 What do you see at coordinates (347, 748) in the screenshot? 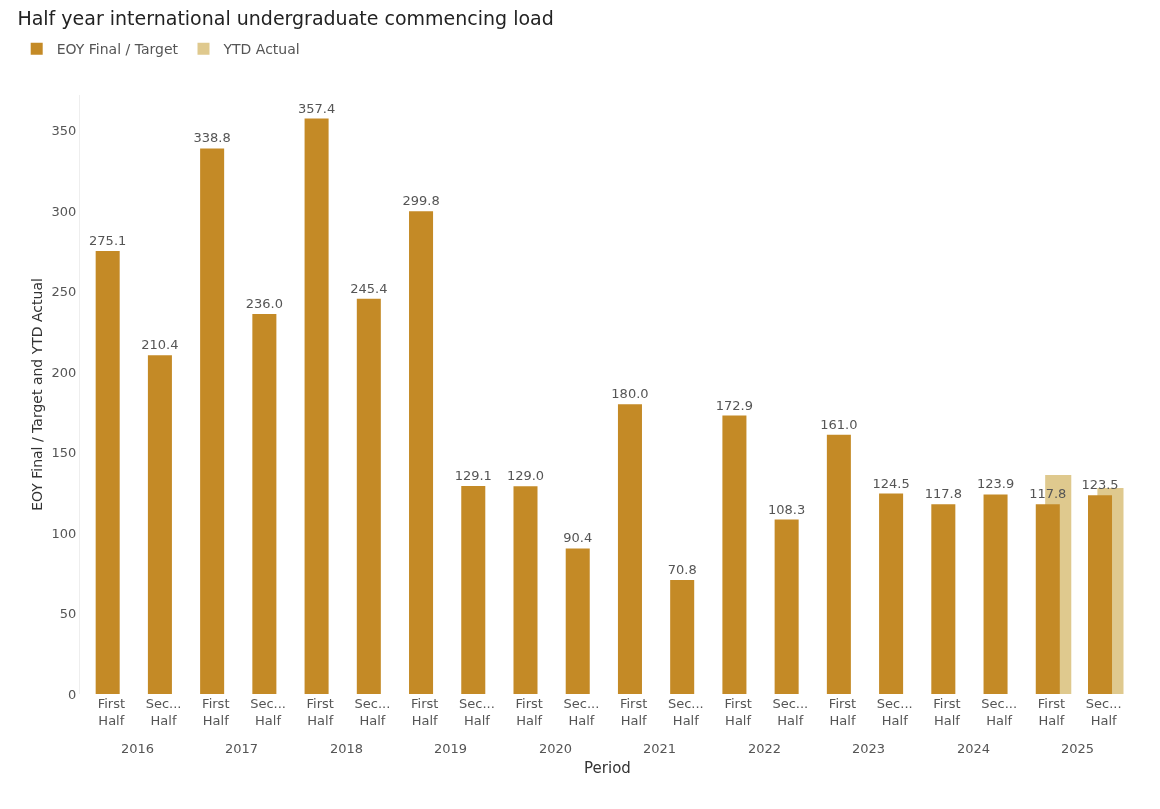
I see `text: 2018` at bounding box center [347, 748].